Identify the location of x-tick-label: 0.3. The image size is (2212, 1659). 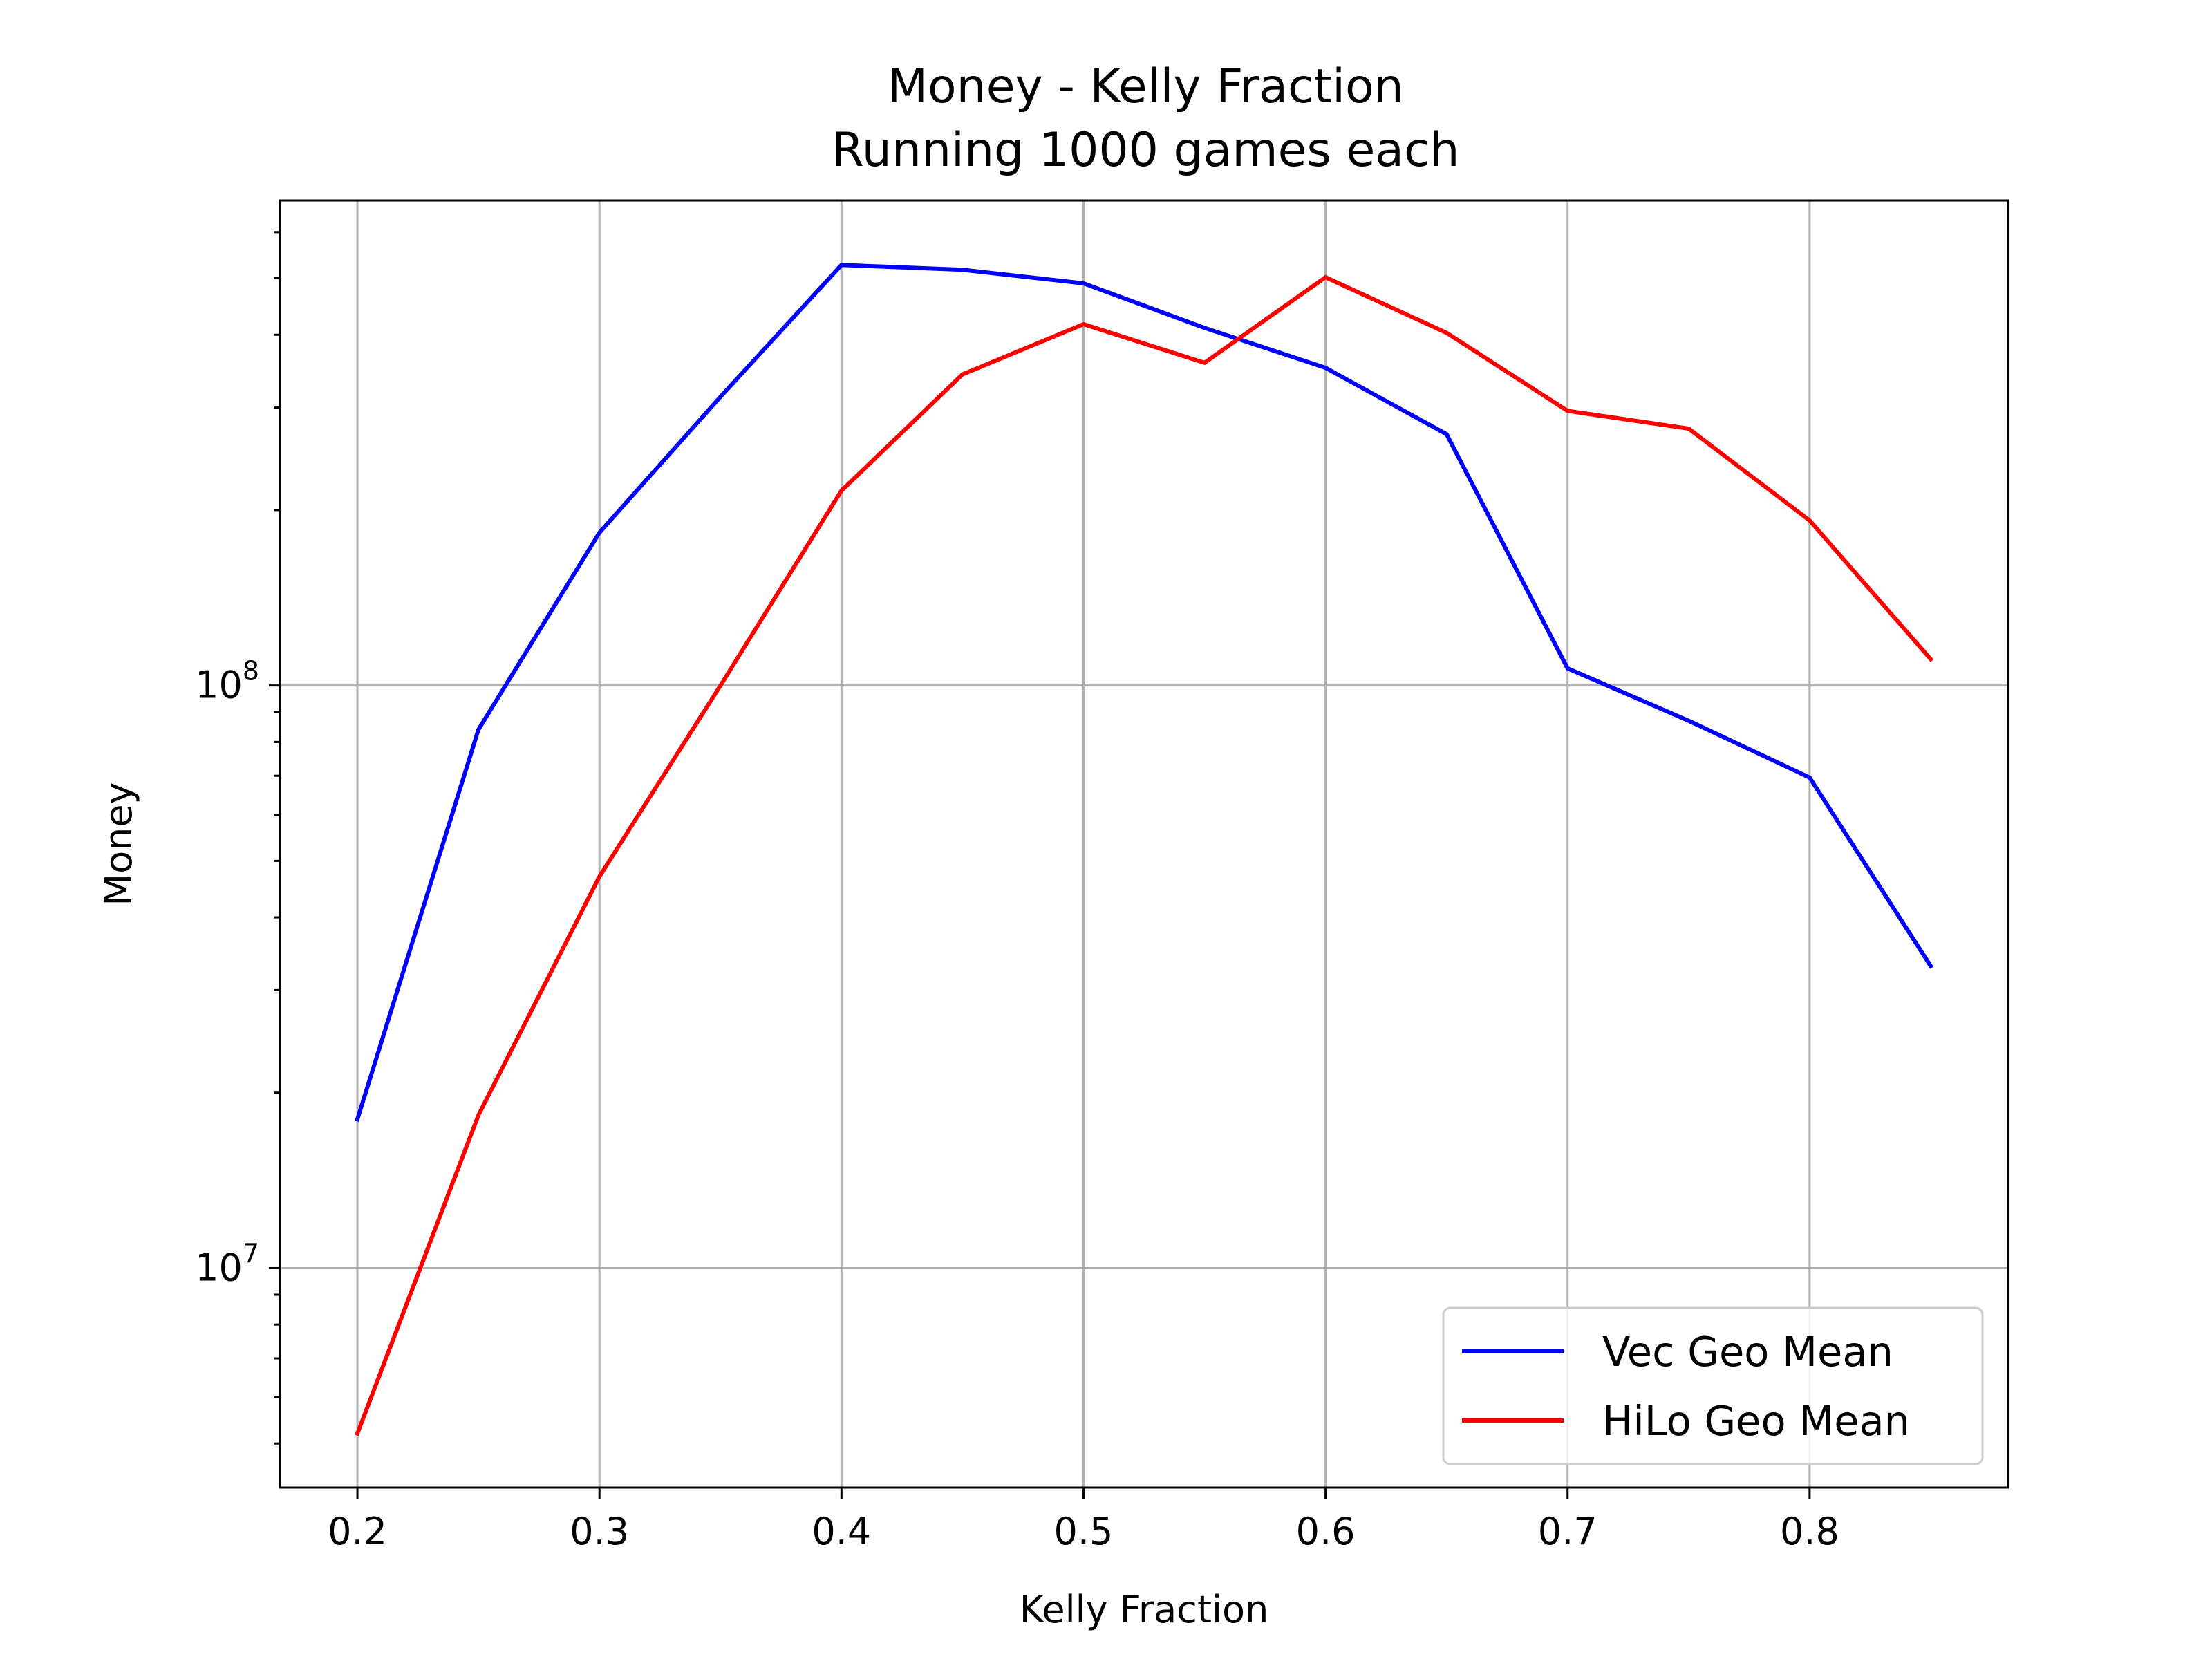
(599, 1531).